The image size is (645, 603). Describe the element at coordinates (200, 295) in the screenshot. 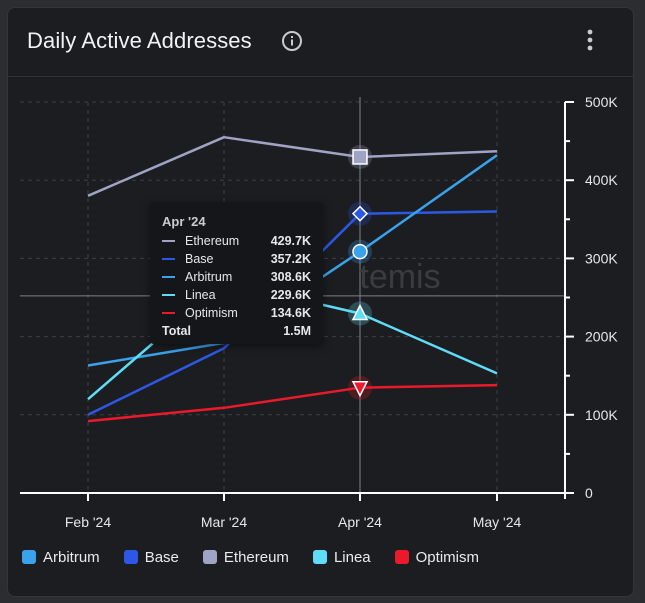

I see `tooltip-series-name: Linea` at that location.